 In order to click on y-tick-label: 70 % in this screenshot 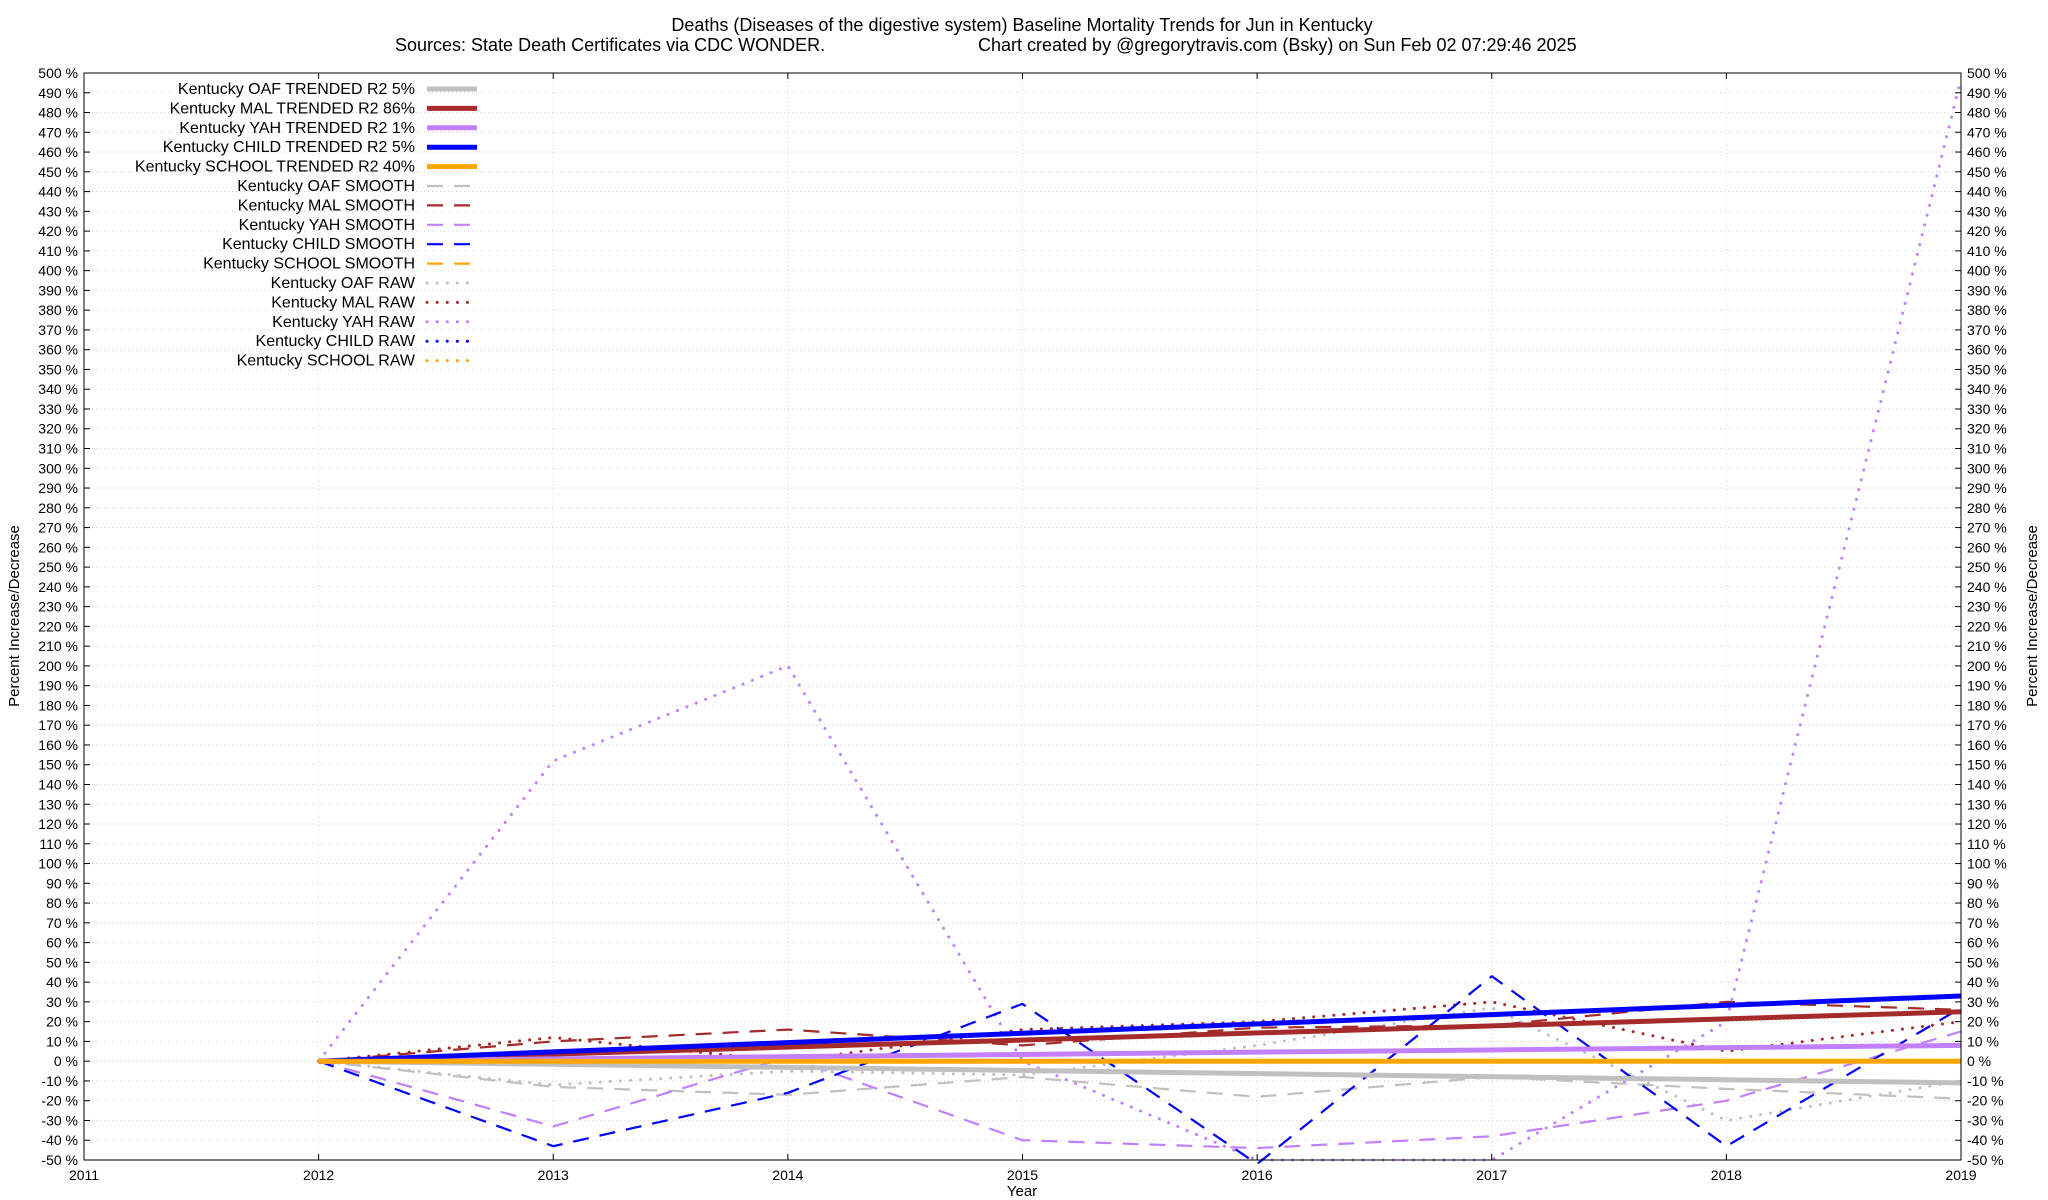, I will do `click(1983, 923)`.